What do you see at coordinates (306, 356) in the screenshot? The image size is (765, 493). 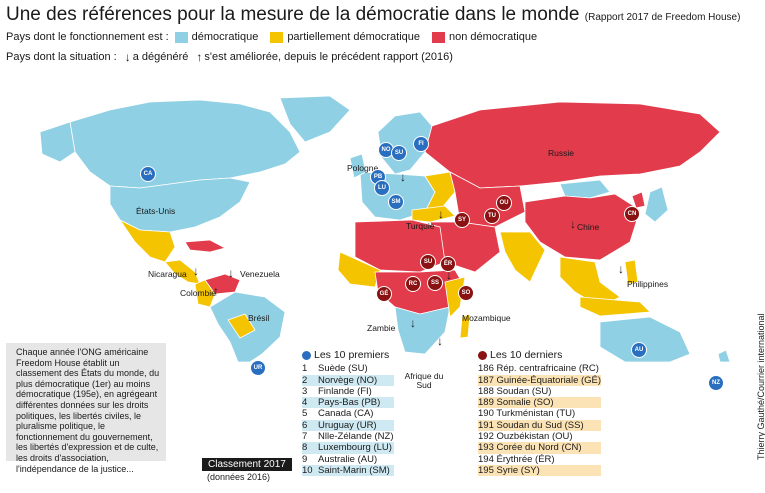 I see `blue-dot-icon` at bounding box center [306, 356].